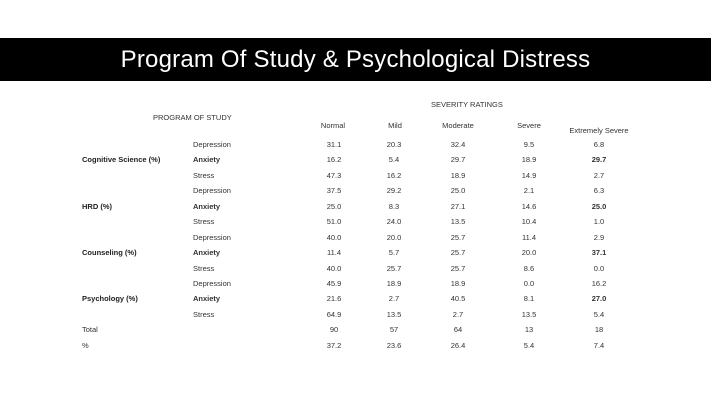 The image size is (711, 400). What do you see at coordinates (355, 253) in the screenshot?
I see `table-row: Counseling (%) Anxiety 11.4 5.7 25.7 20.0 37.1` at bounding box center [355, 253].